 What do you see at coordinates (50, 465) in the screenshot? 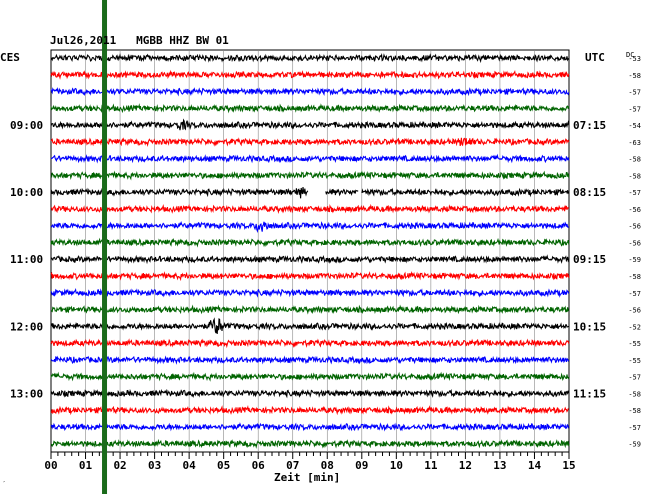
I see `x-tick-label: 00` at bounding box center [50, 465].